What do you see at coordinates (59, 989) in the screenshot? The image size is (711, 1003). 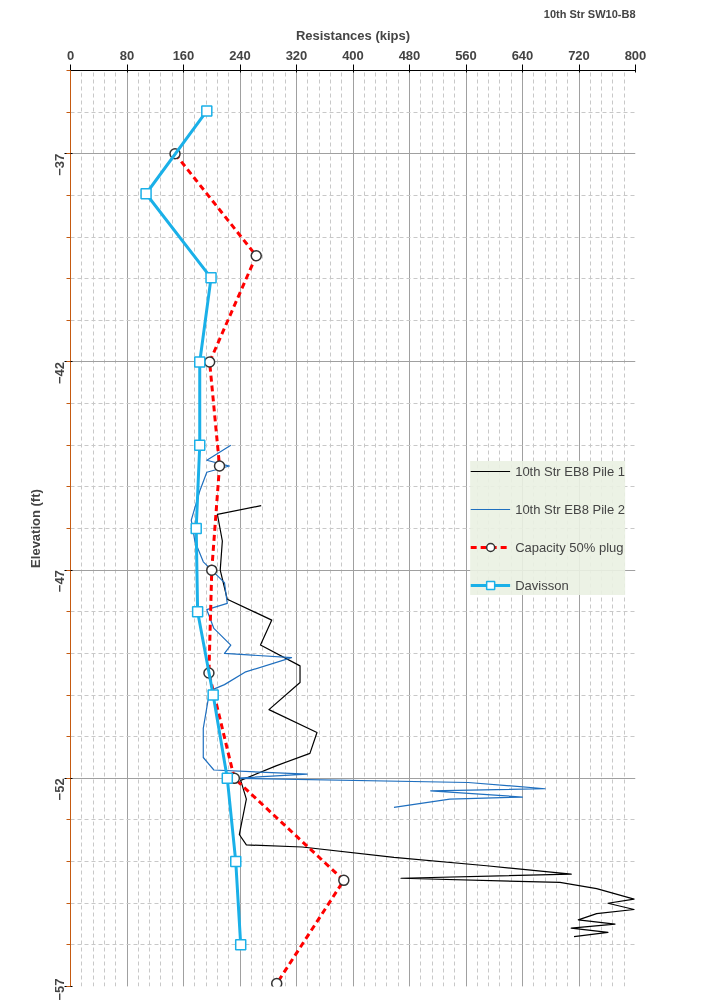 I see `y-tick-label: −57` at bounding box center [59, 989].